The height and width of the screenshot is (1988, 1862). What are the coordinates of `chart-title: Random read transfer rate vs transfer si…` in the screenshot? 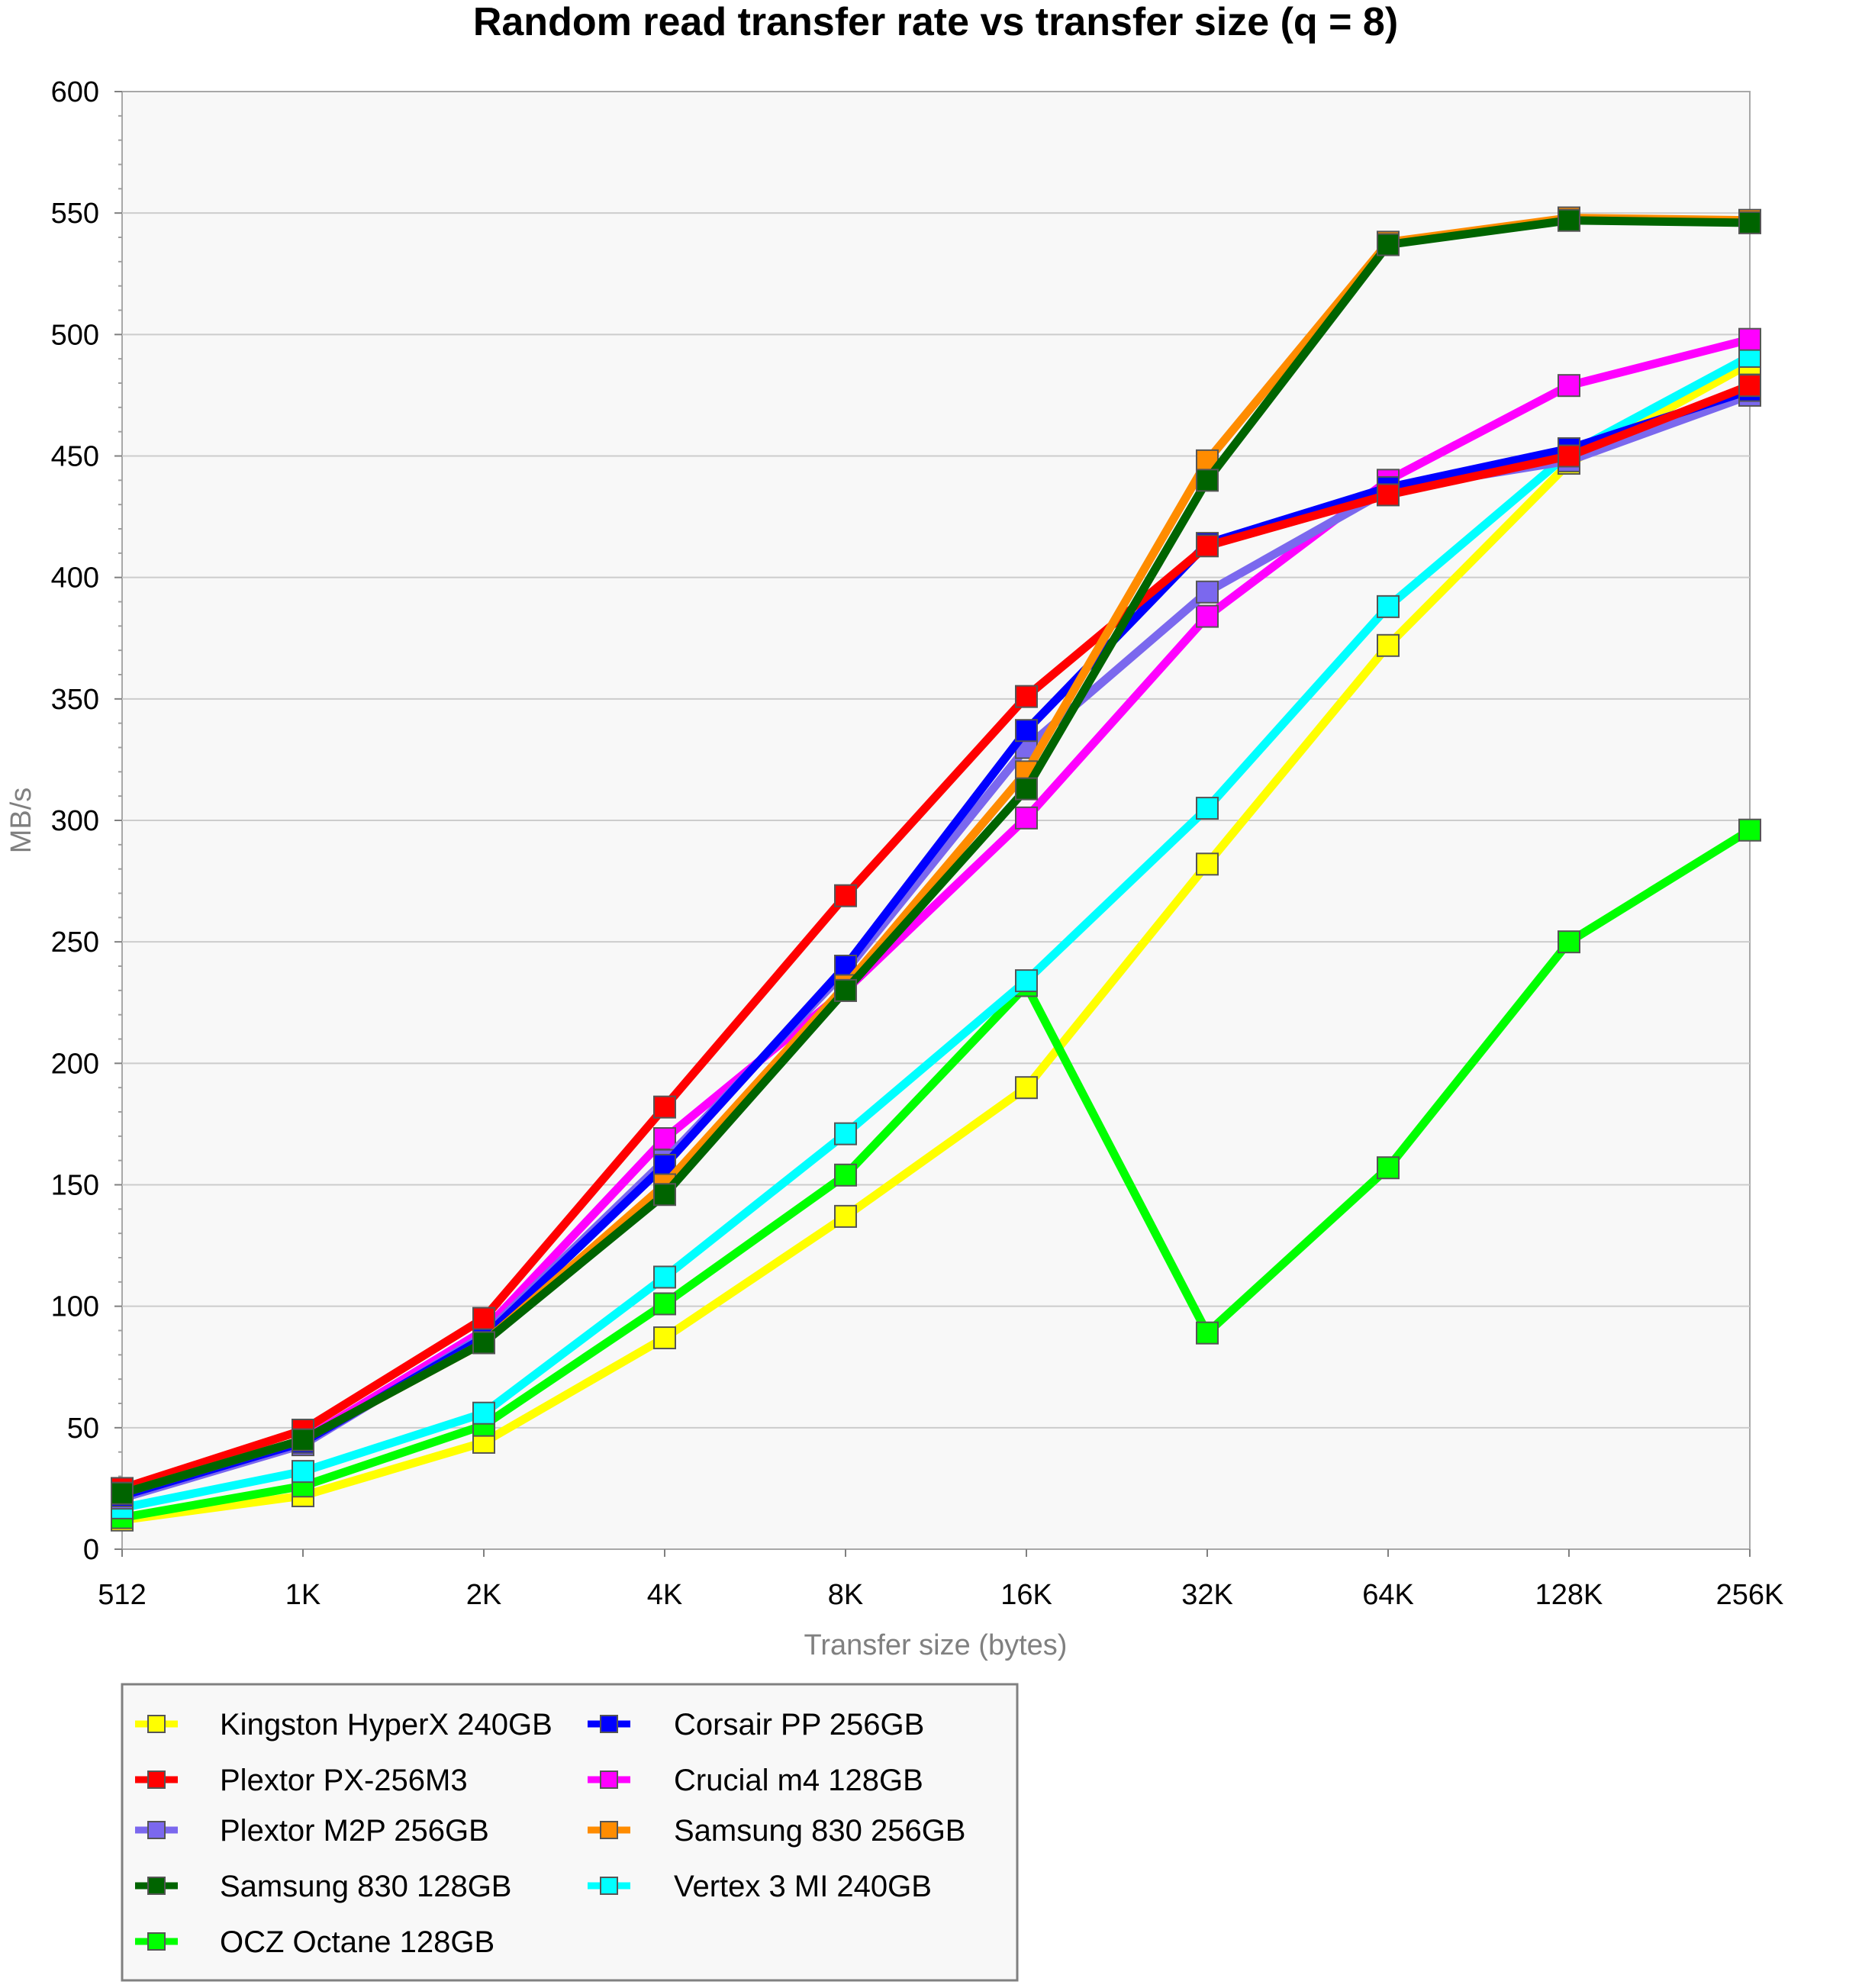 It's located at (935, 22).